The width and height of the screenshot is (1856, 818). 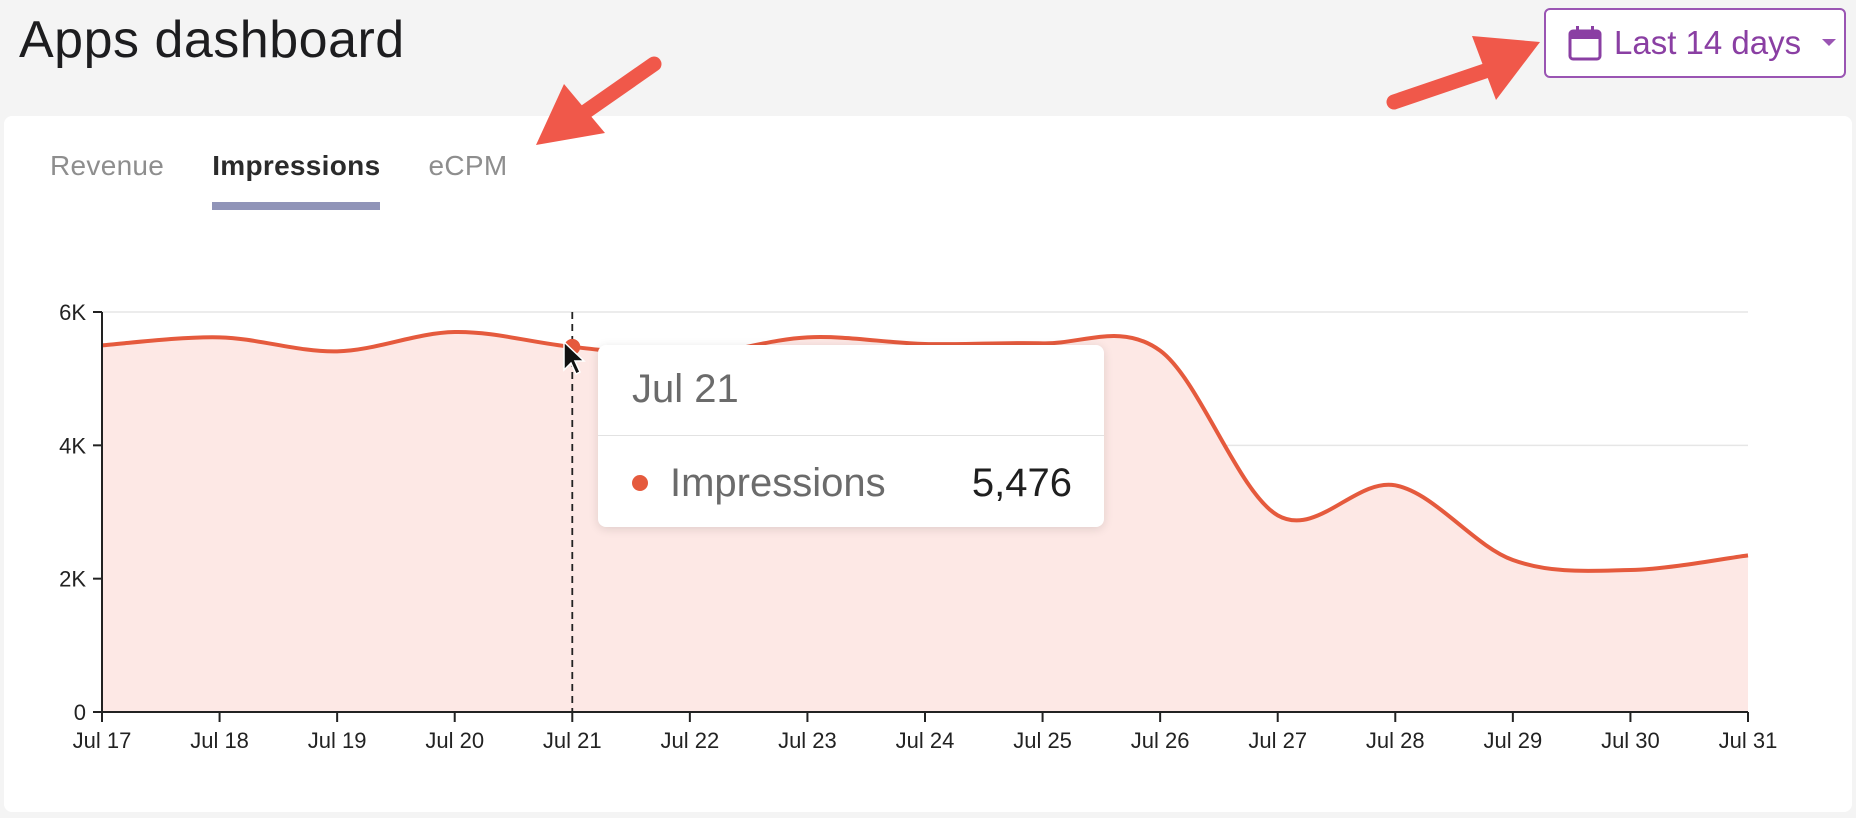 I want to click on x-tick-label: Jul 17, so click(x=102, y=740).